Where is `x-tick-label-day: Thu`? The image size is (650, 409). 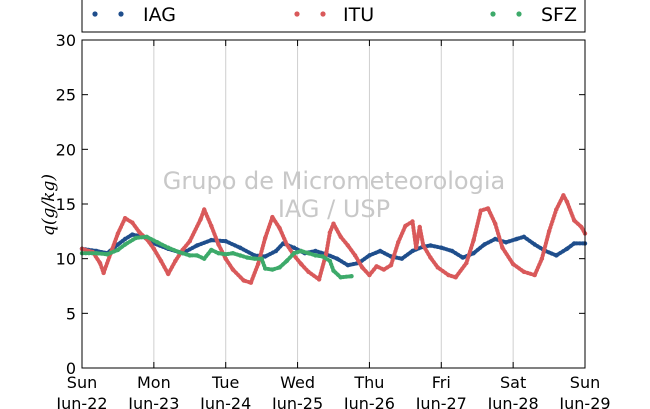 x-tick-label-day: Thu is located at coordinates (368, 382).